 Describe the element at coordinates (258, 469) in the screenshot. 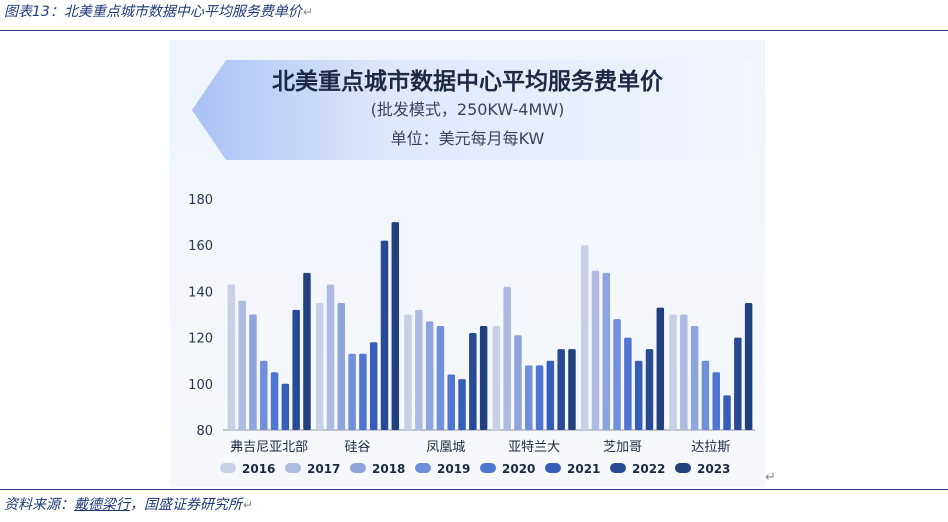

I see `legend-label: 2016` at that location.